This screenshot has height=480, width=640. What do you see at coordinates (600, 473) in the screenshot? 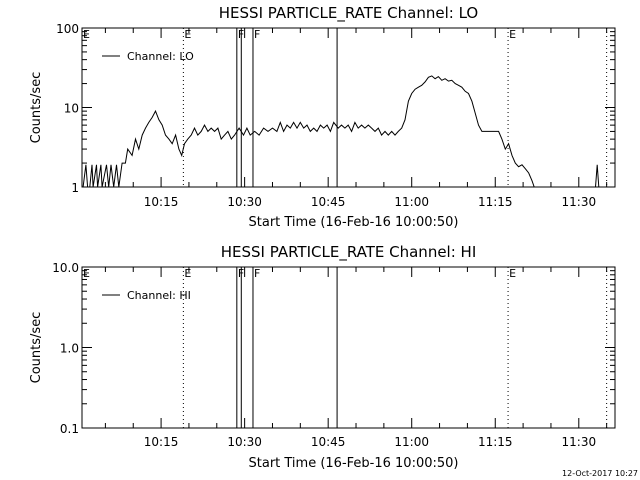
I see `timestamp-label: 12-Oct-2017 10:27` at bounding box center [600, 473].